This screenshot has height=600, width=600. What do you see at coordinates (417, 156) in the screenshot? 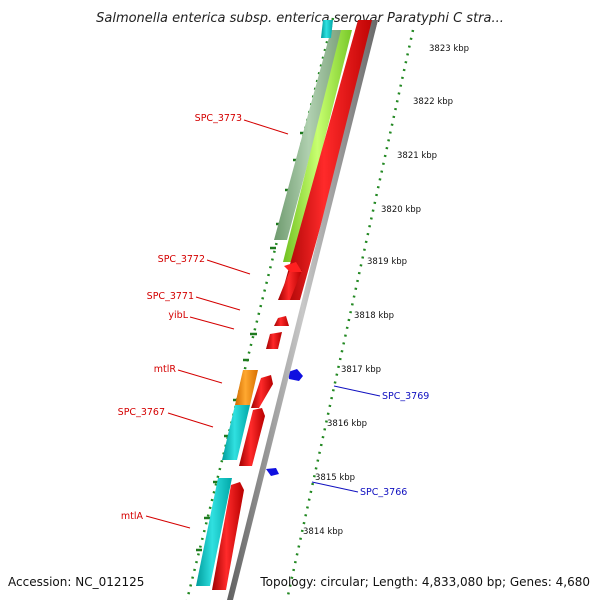
I see `scale-label: 3821 kbp` at bounding box center [417, 156].